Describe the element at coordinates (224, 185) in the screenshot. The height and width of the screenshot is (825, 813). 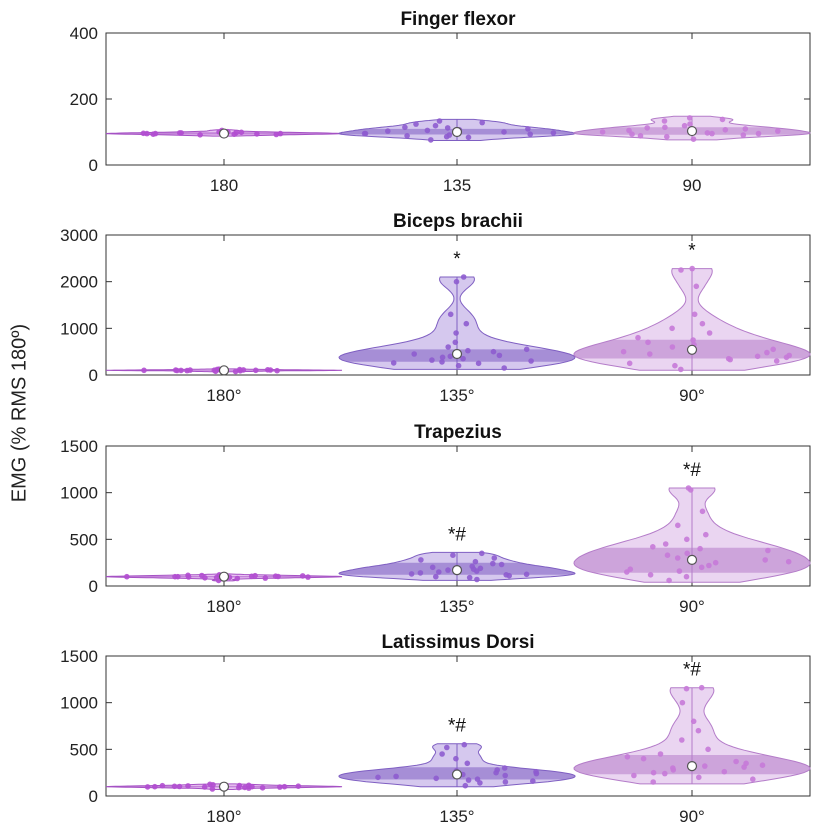
I see `x-tick-label: 180` at that location.